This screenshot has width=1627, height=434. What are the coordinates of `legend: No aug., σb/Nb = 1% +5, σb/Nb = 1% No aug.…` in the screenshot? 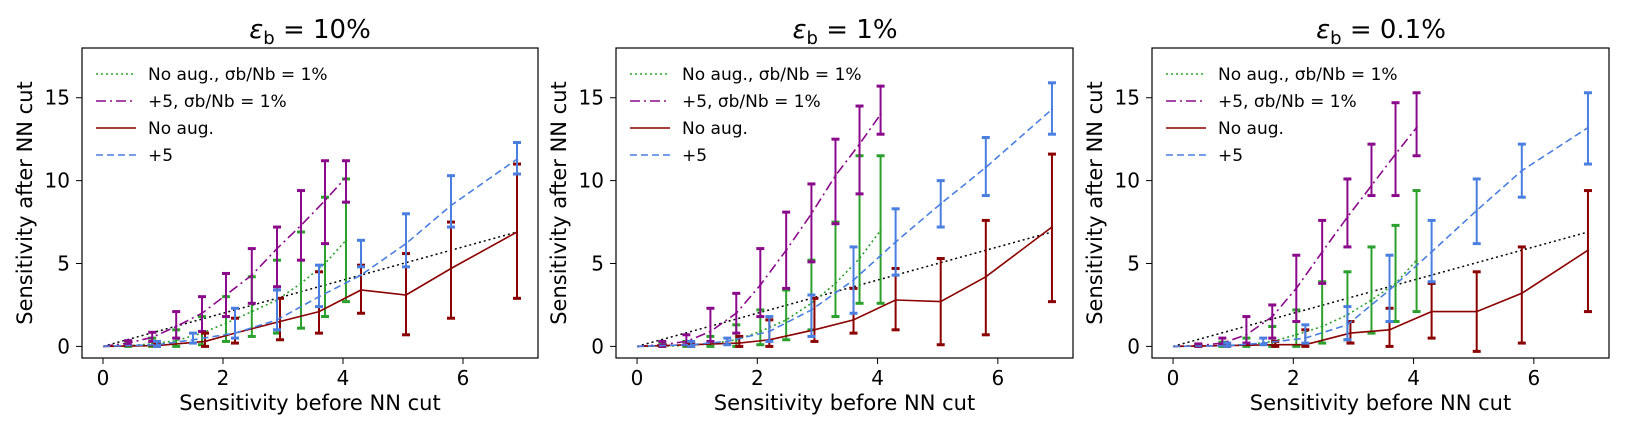 It's located at (1282, 115).